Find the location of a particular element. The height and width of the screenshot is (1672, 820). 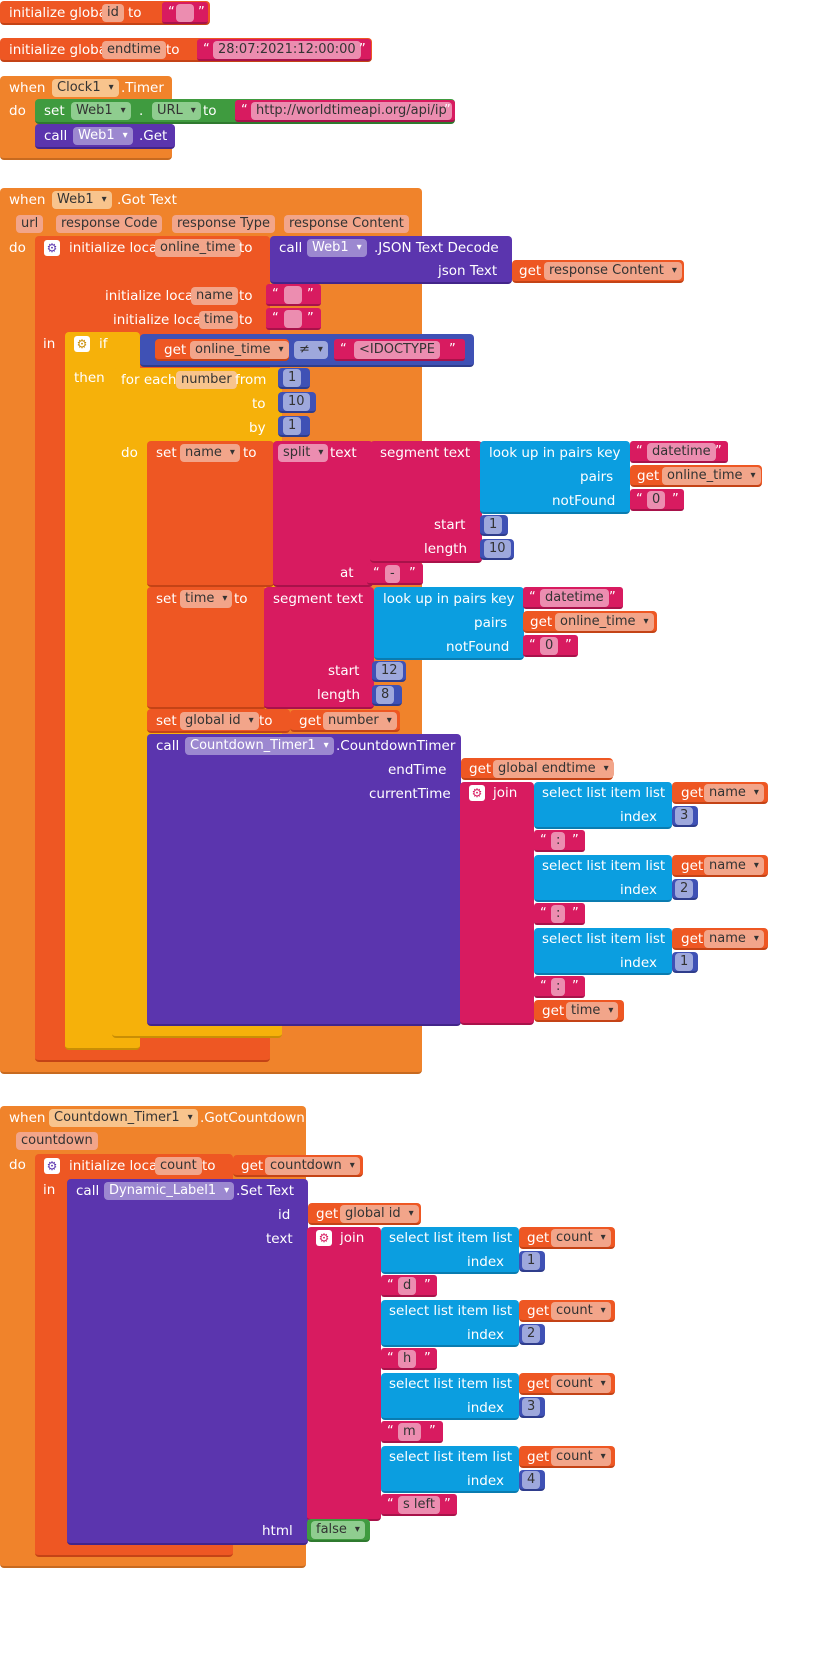

get-block: get time is located at coordinates (579, 1011).